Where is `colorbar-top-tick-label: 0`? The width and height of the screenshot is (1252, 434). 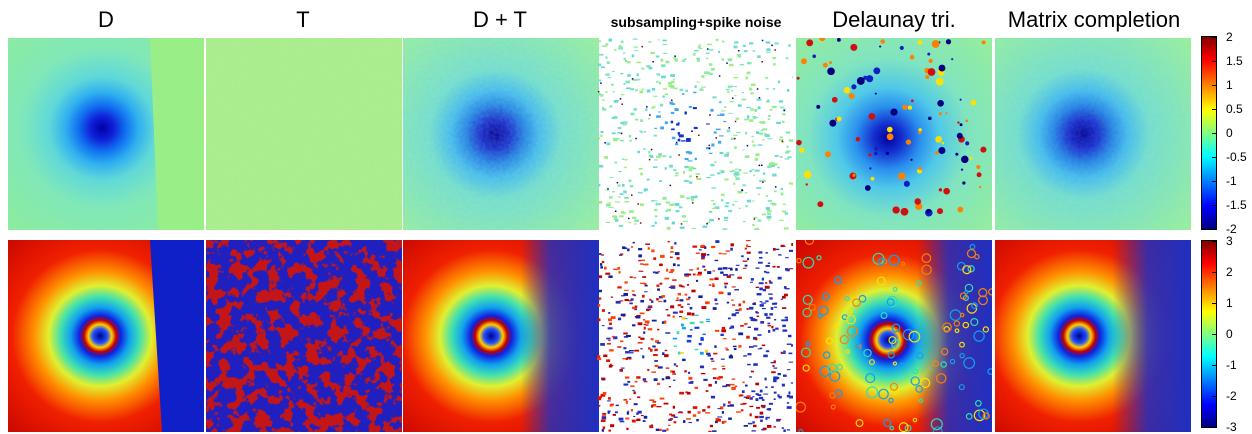
colorbar-top-tick-label: 0 is located at coordinates (1229, 133).